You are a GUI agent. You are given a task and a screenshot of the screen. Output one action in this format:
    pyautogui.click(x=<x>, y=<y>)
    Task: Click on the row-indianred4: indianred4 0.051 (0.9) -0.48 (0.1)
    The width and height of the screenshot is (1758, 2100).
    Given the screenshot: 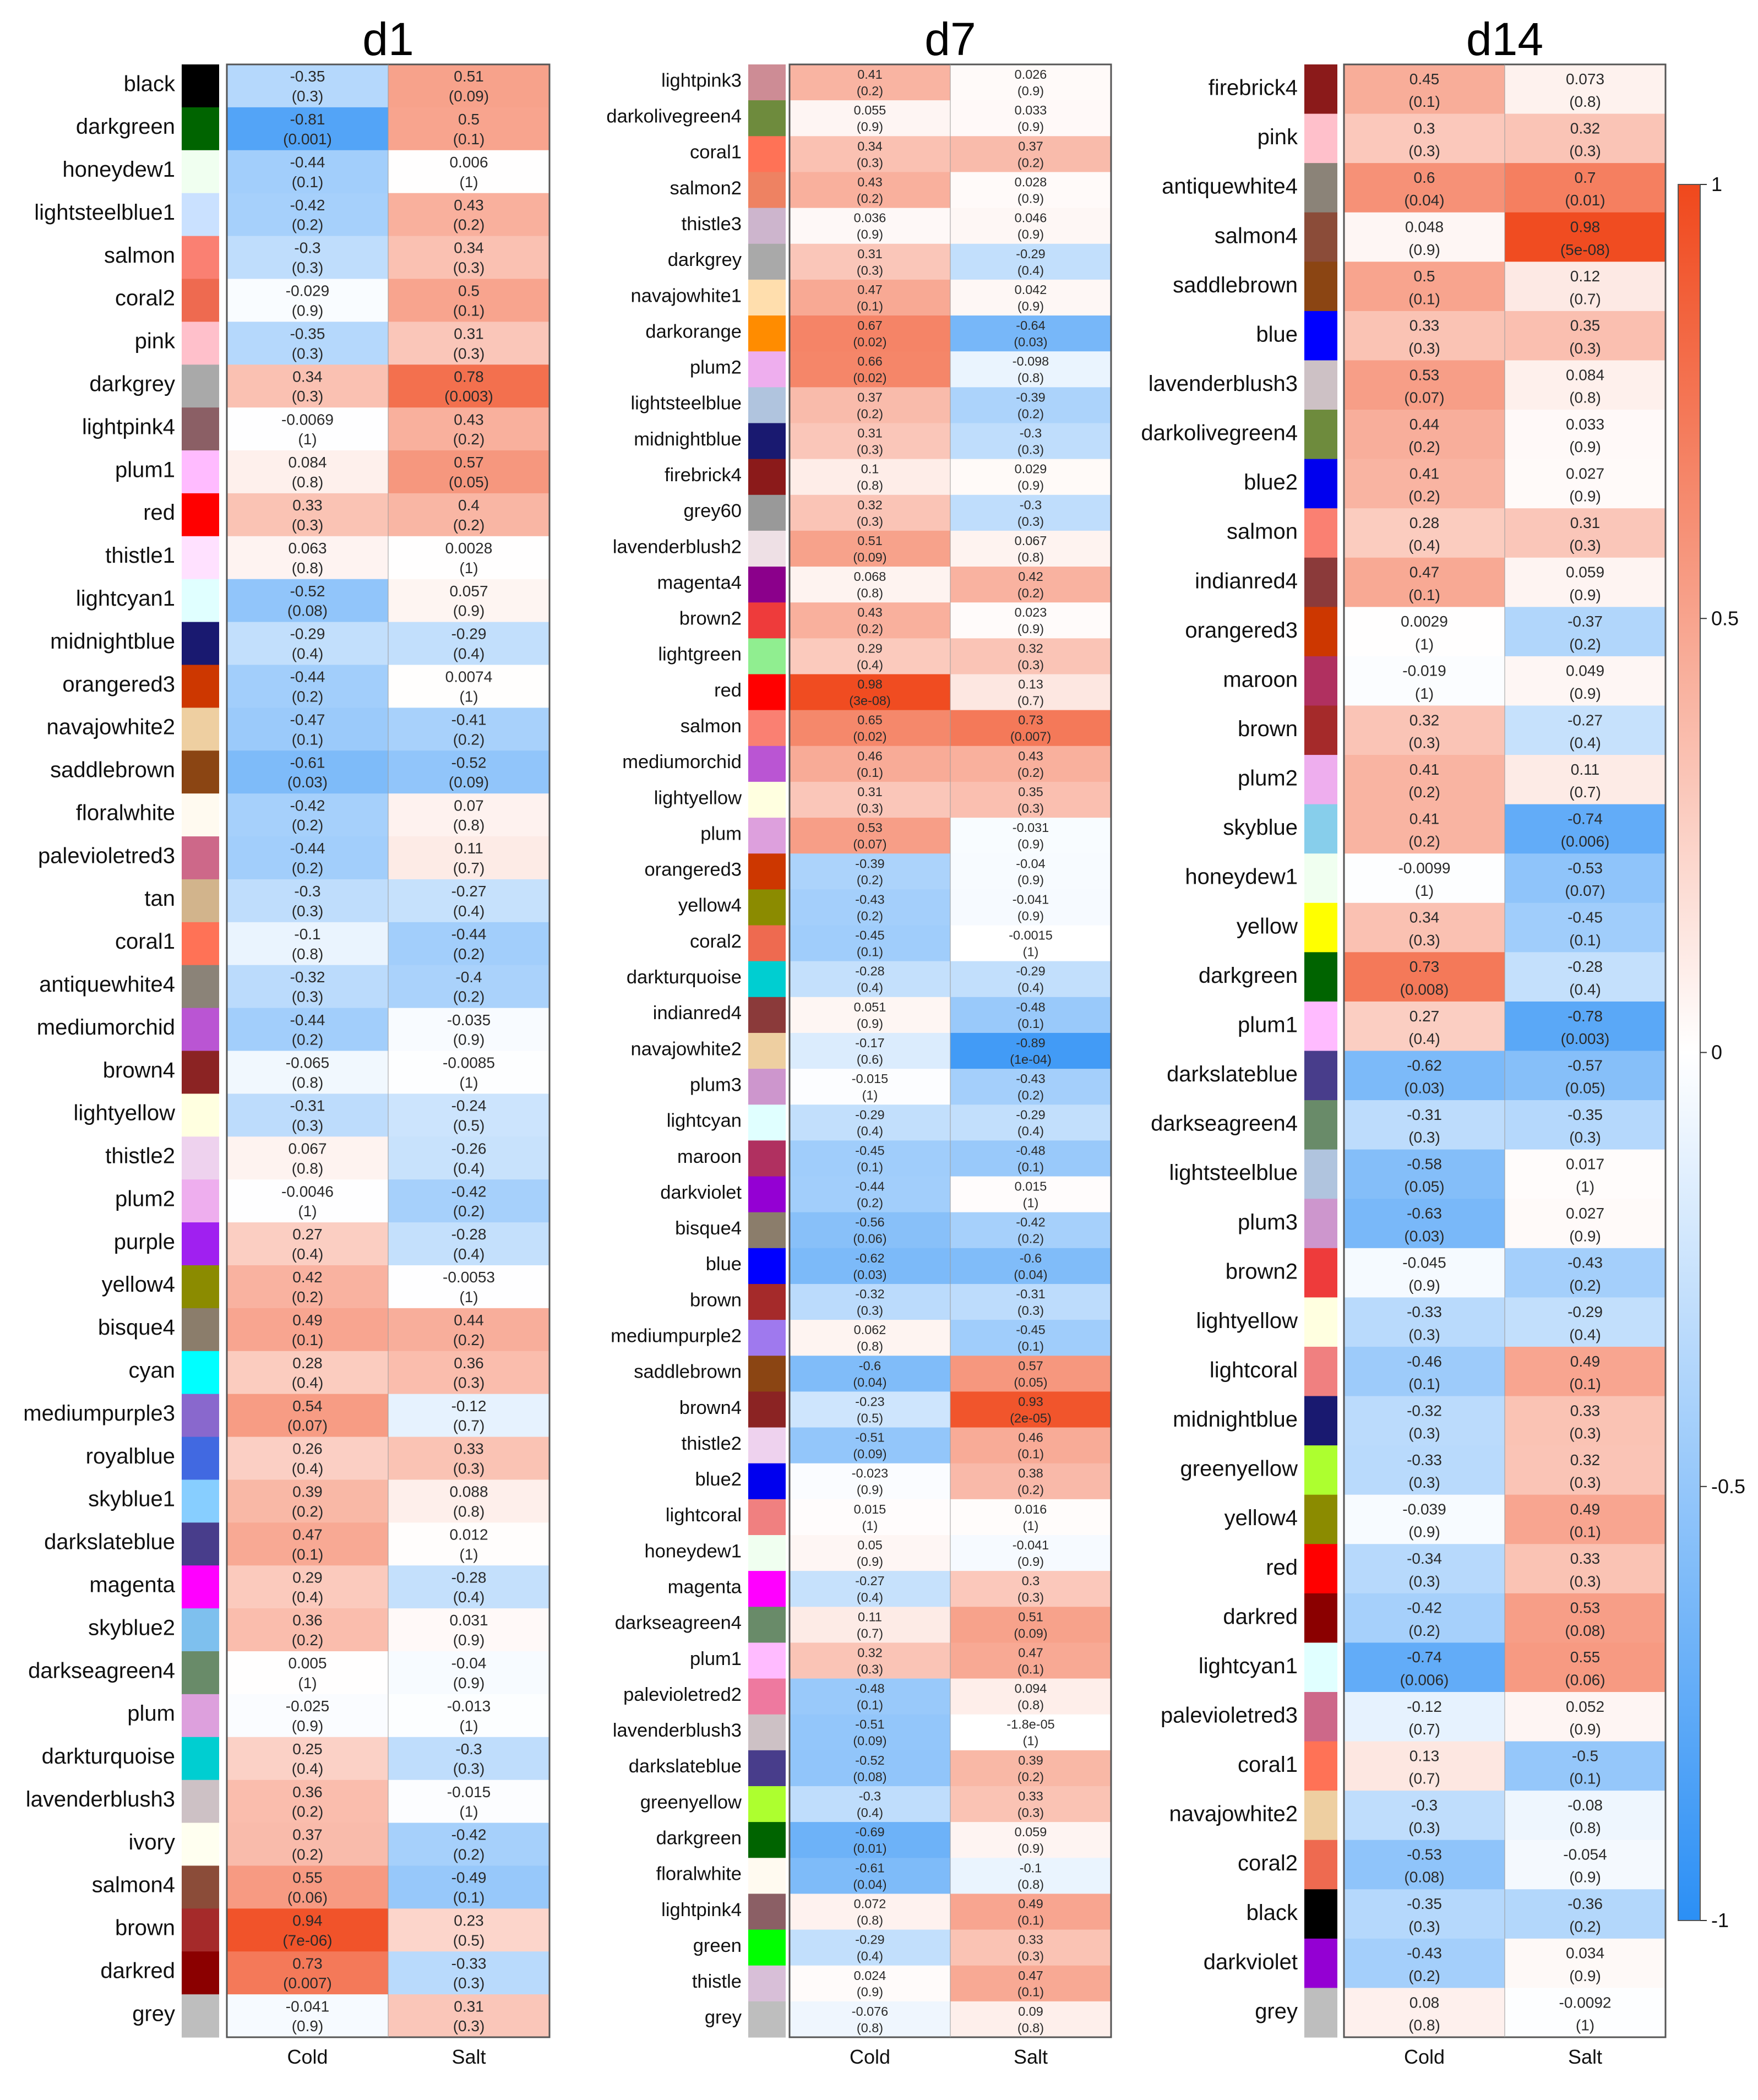 What is the action you would take?
    pyautogui.click(x=882, y=1015)
    